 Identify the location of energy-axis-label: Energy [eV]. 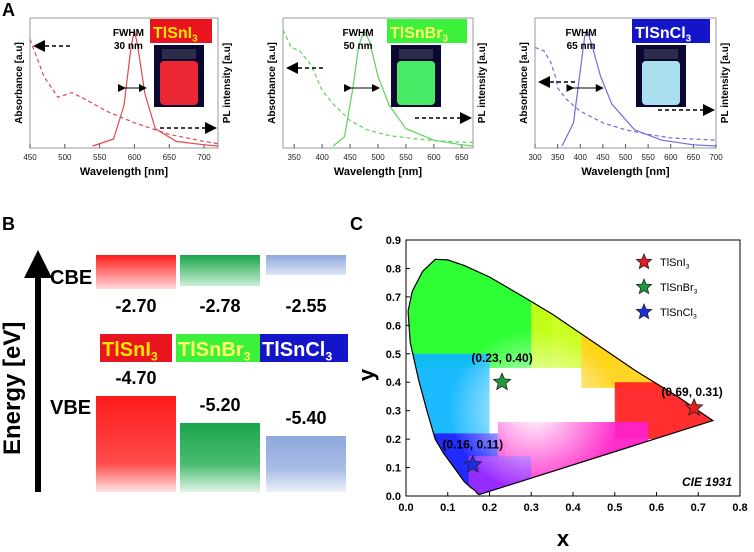
(13, 388).